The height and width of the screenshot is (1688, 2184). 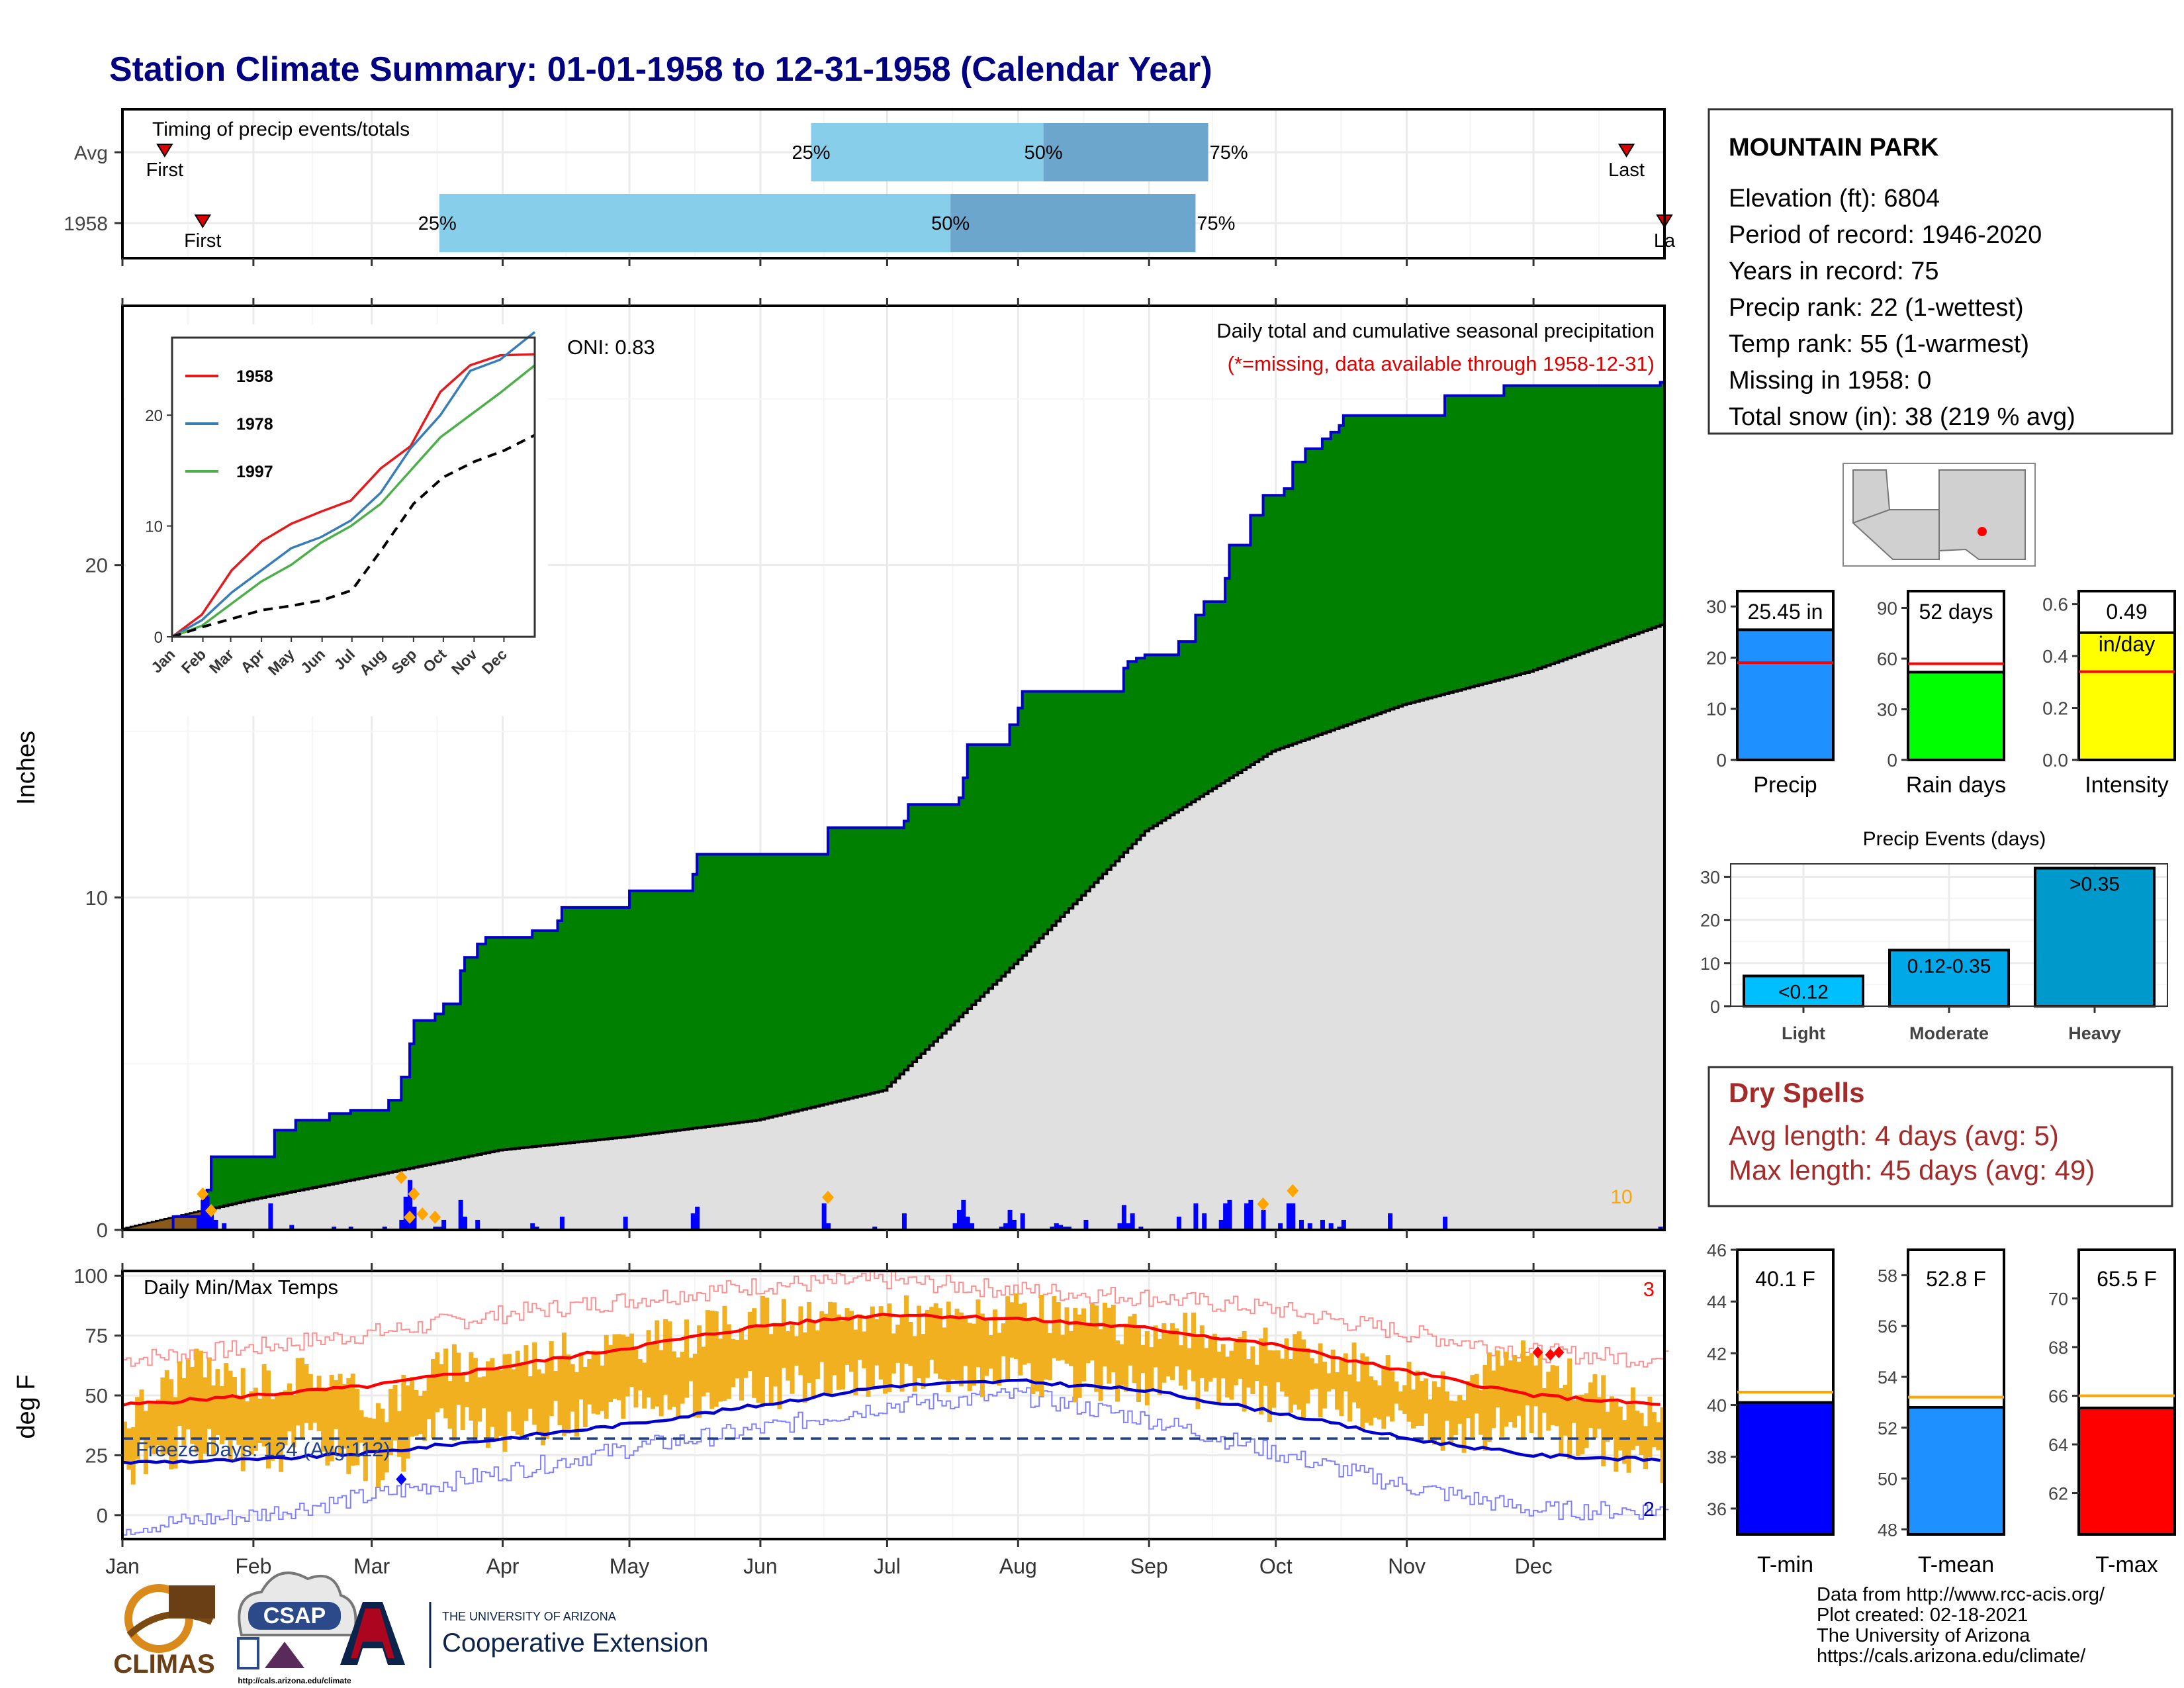 What do you see at coordinates (97, 565) in the screenshot?
I see `precip-ytick-label: 20` at bounding box center [97, 565].